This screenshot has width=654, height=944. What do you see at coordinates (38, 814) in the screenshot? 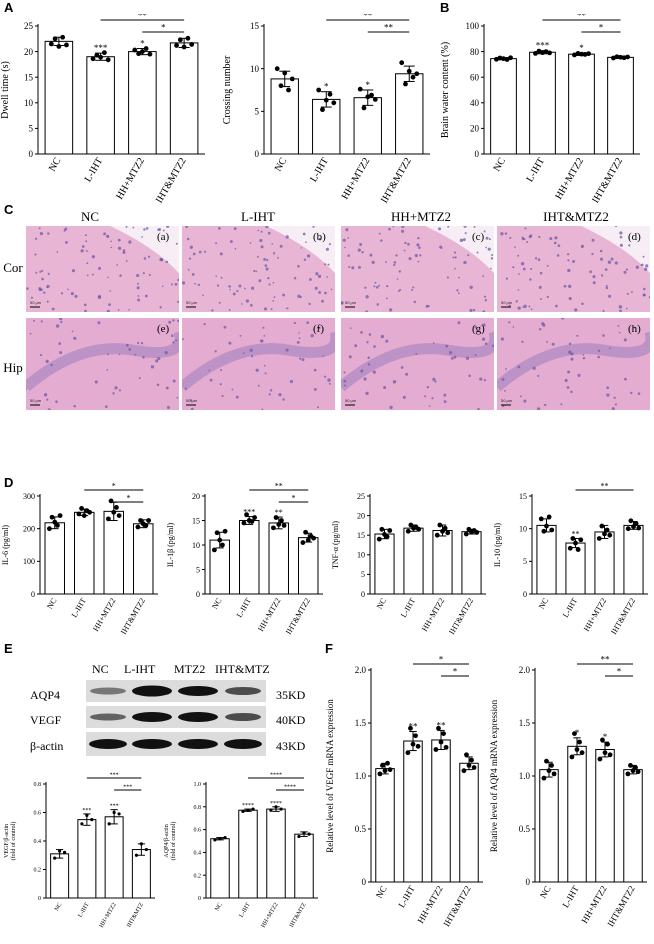
I see `y-tick-label: 0.6` at bounding box center [38, 814].